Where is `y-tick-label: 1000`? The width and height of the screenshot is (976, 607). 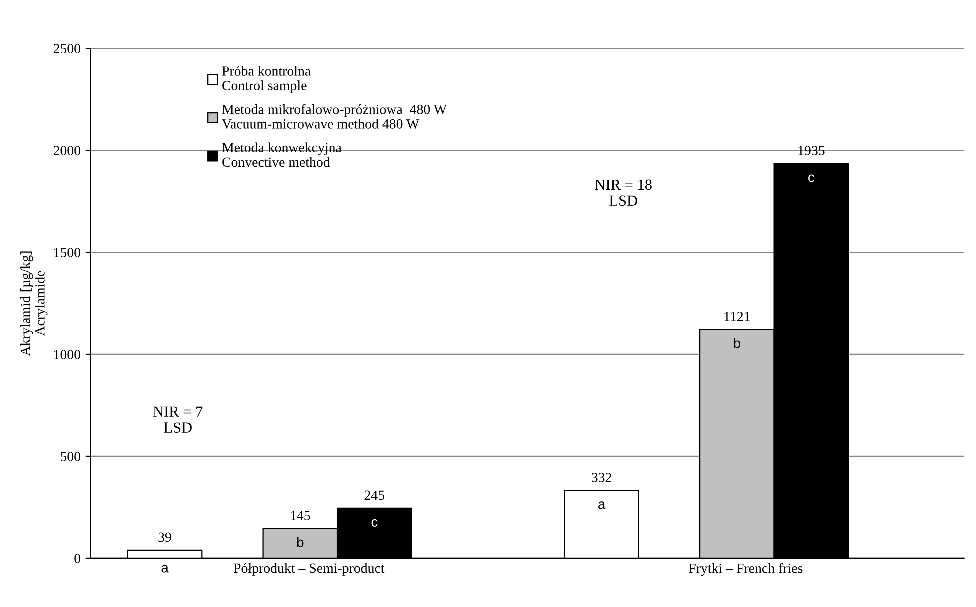
y-tick-label: 1000 is located at coordinates (67, 355).